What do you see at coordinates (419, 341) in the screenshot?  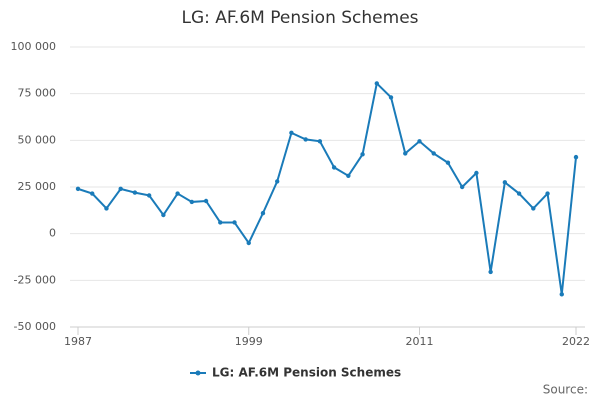 I see `x-tick-label: 2011` at bounding box center [419, 341].